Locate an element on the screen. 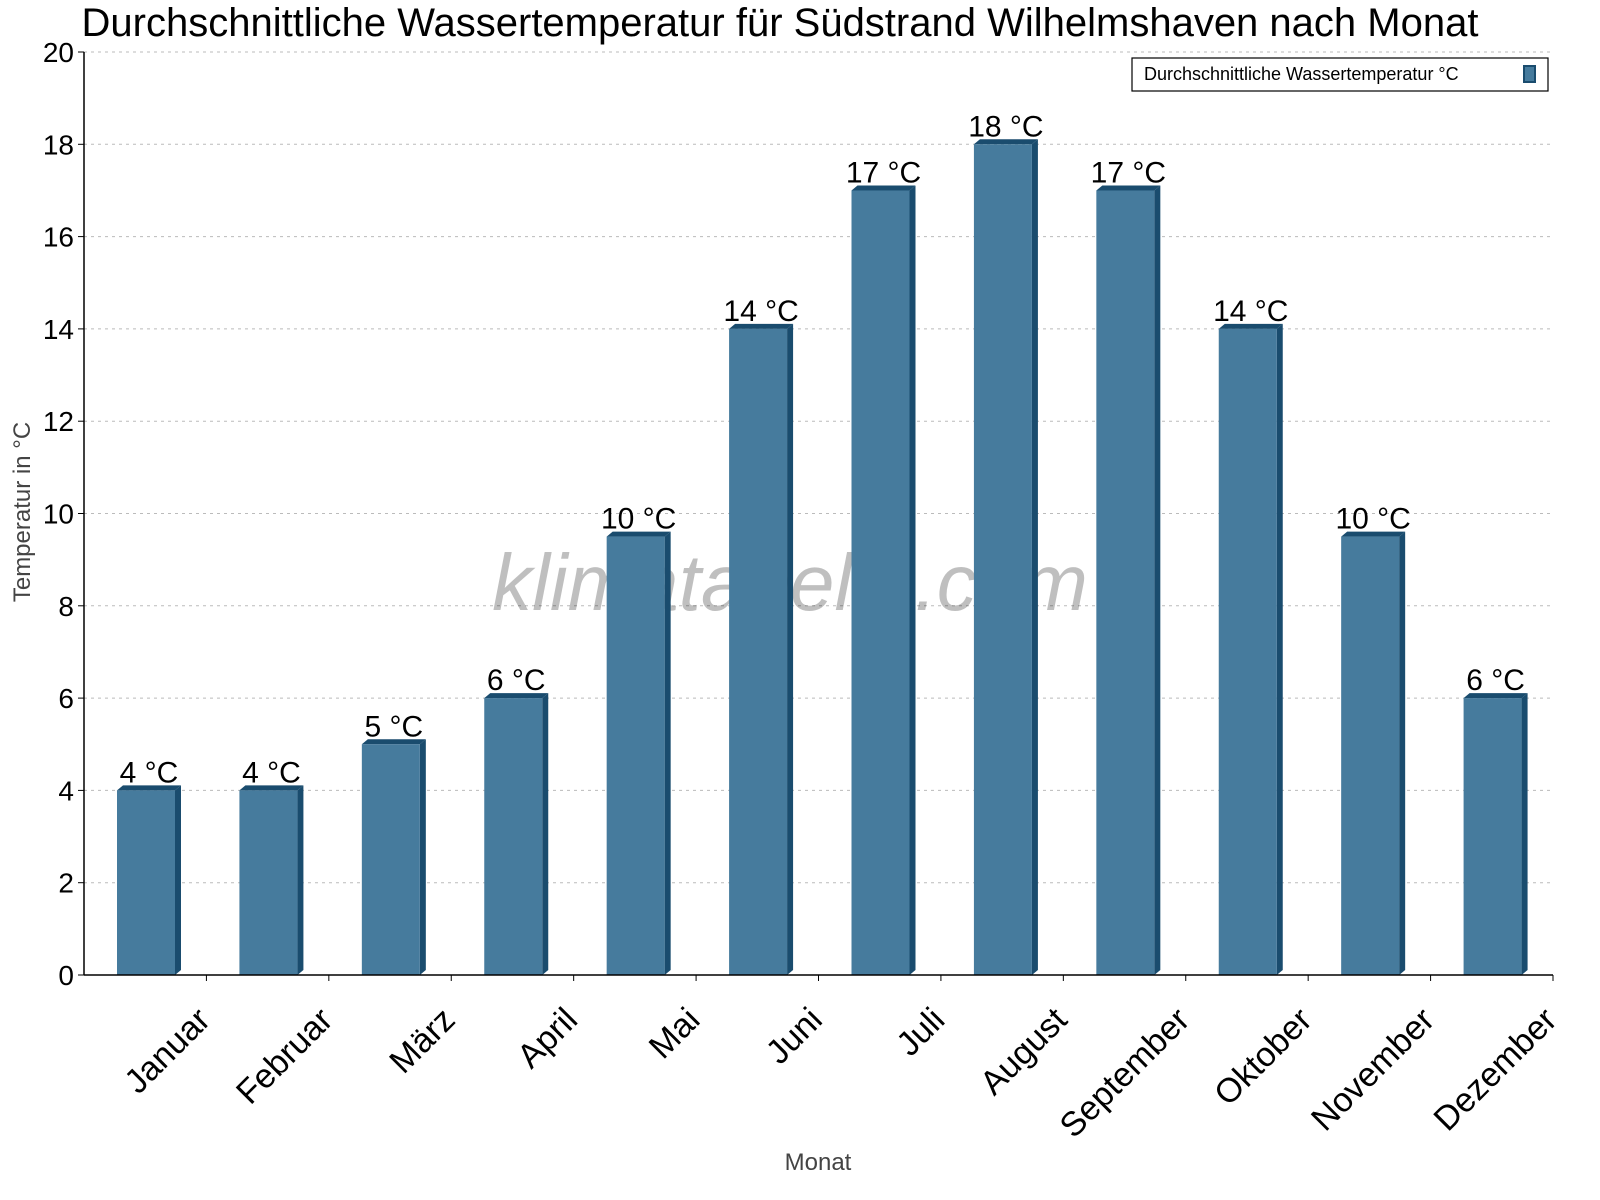 The image size is (1600, 1200). x-tick-label: März is located at coordinates (422, 1041).